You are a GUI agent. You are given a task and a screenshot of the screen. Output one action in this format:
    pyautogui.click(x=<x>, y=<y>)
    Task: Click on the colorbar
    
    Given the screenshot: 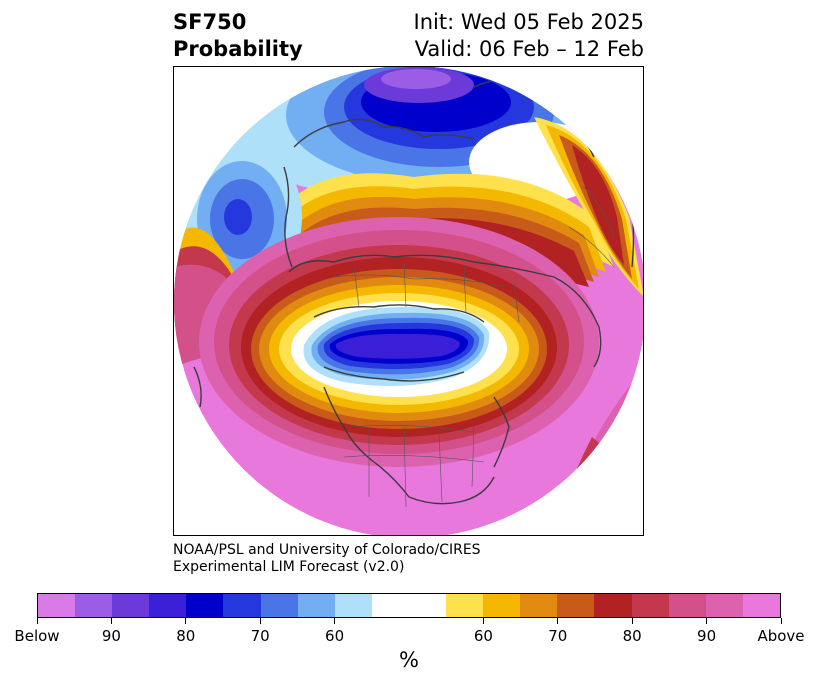 What is the action you would take?
    pyautogui.click(x=409, y=605)
    